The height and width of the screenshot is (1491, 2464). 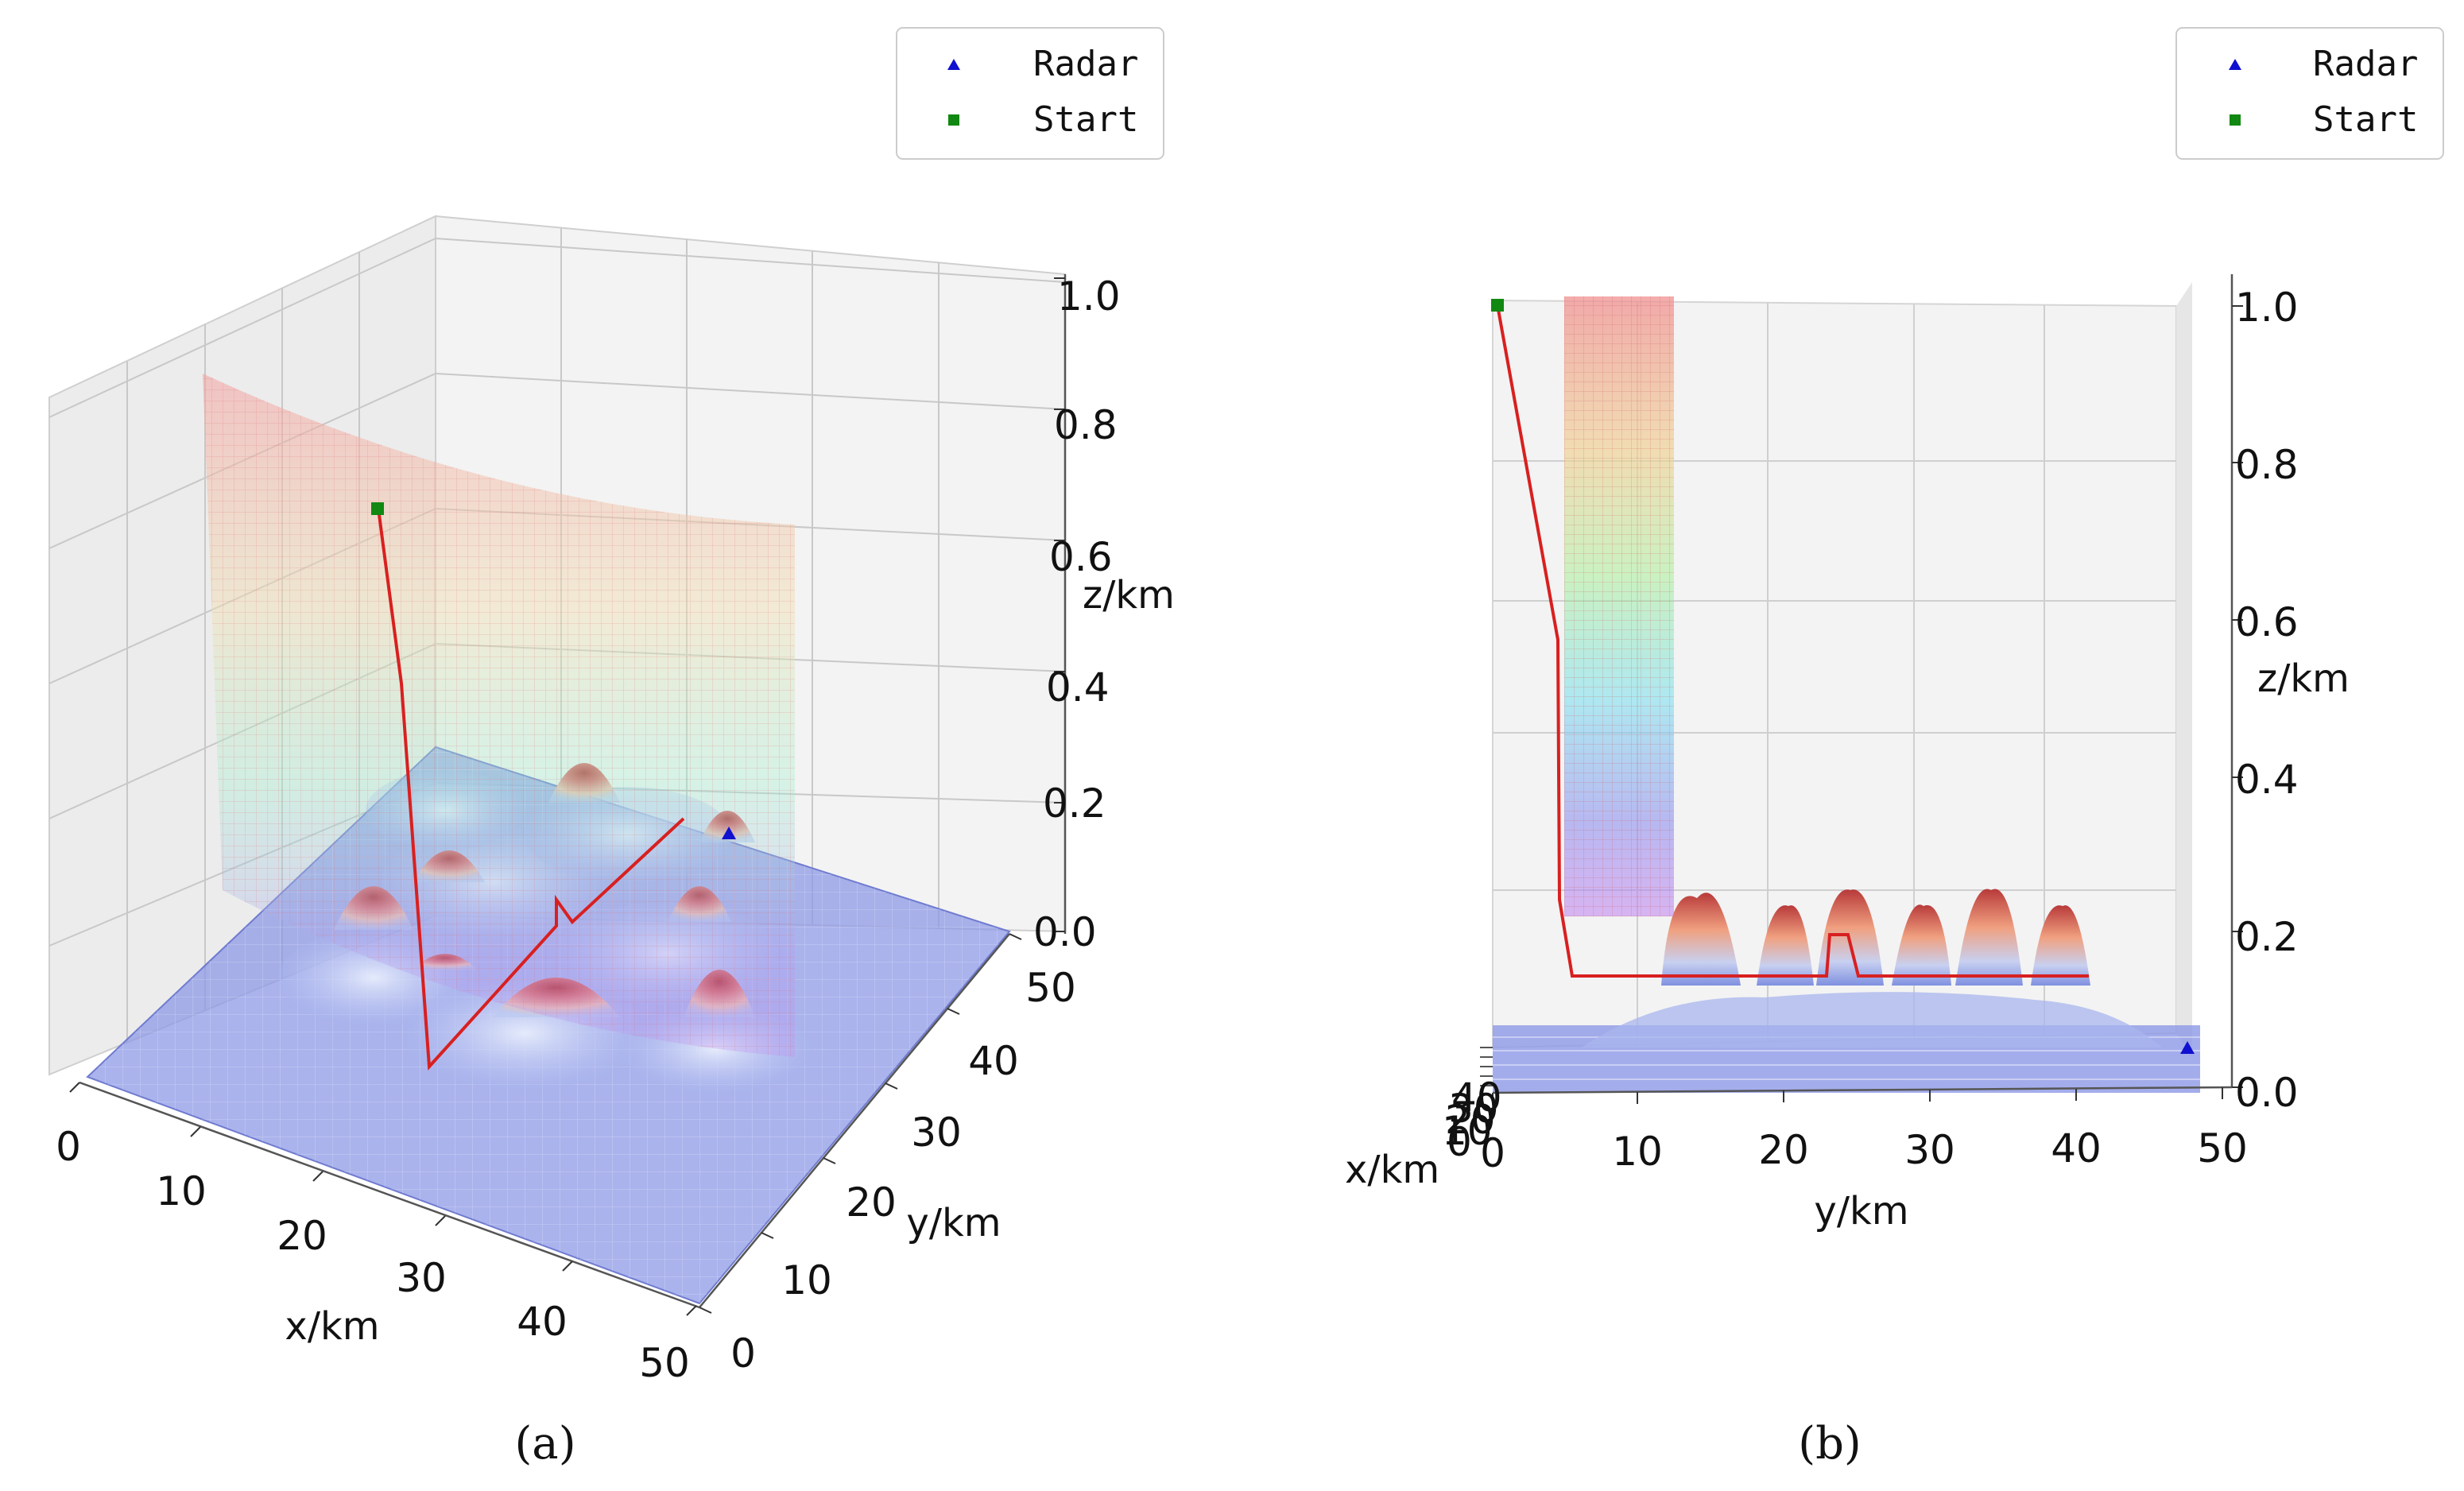 I want to click on y-tick-label-a: 10, so click(x=806, y=1280).